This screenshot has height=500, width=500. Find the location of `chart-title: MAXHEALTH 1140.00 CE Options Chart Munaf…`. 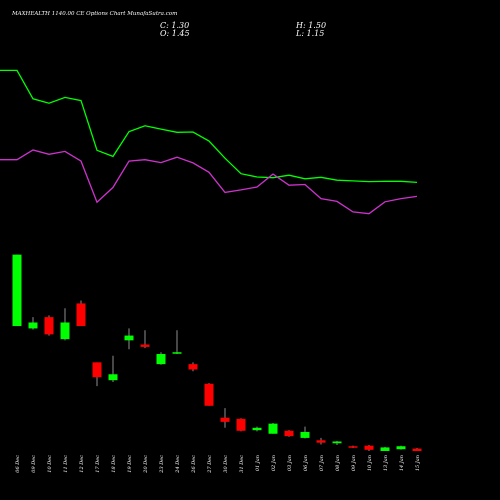

chart-title: MAXHEALTH 1140.00 CE Options Chart Munaf… is located at coordinates (95, 14).